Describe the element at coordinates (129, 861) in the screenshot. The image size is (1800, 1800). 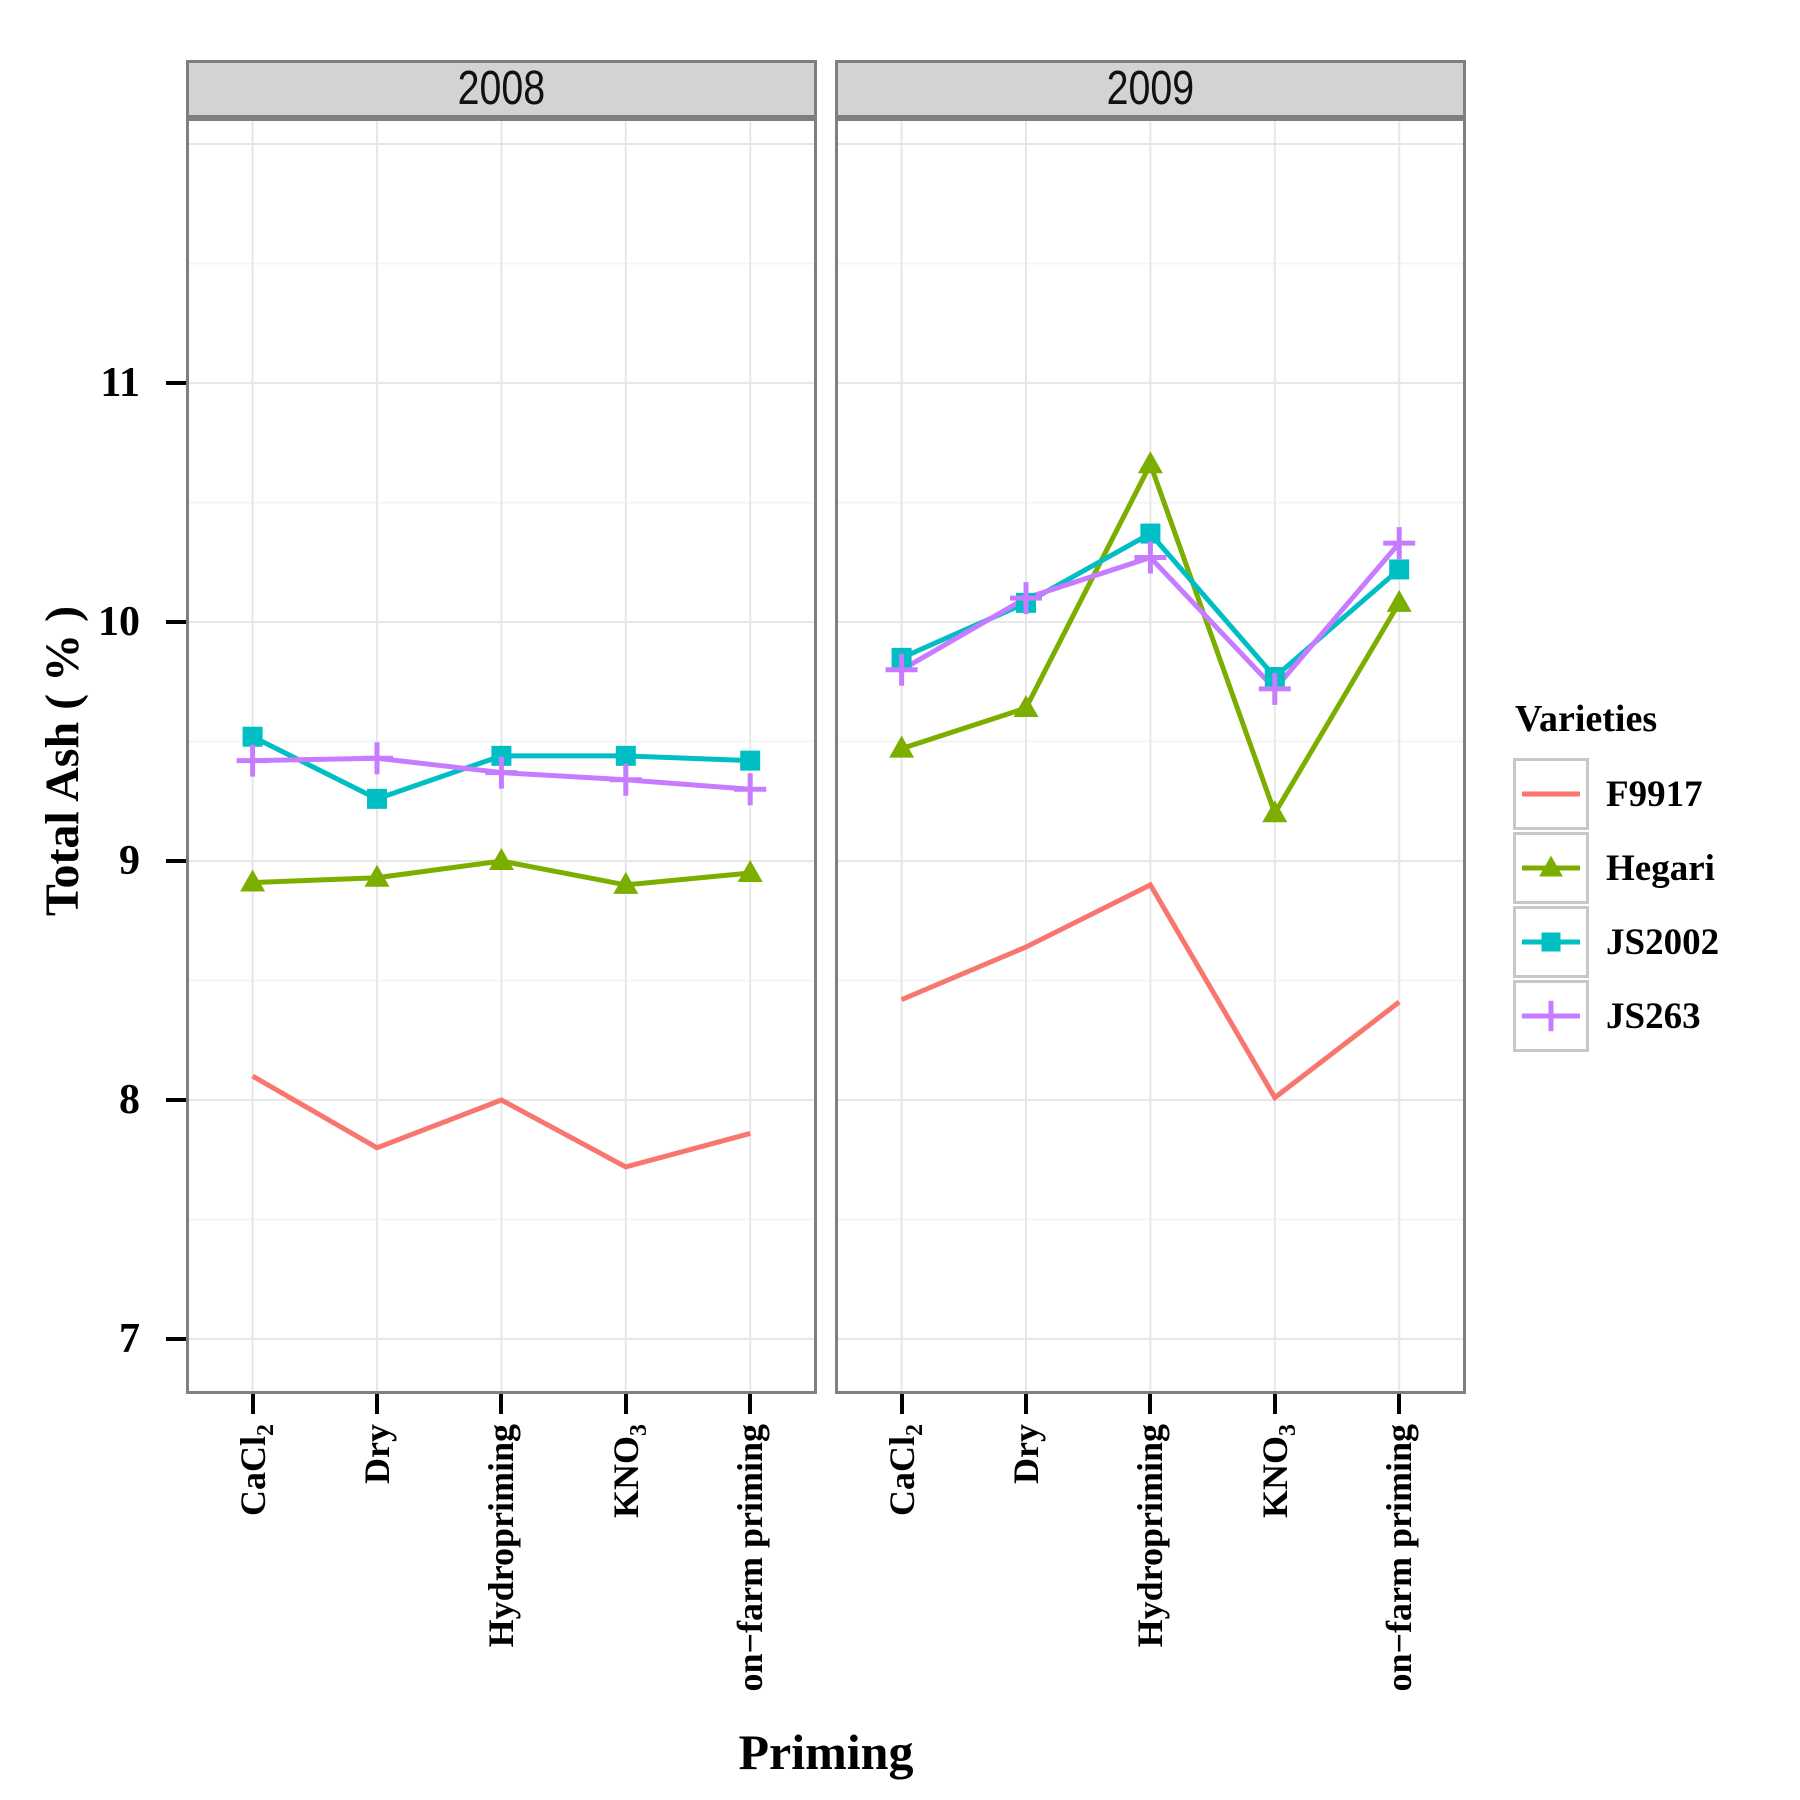
I see `y-tick-label: 9` at that location.